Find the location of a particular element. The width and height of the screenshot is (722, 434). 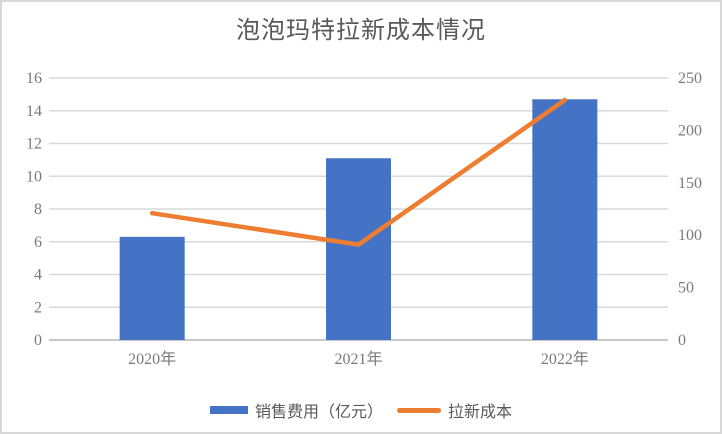

legend-item-acquisition-cost: 拉新成本 is located at coordinates (454, 410).